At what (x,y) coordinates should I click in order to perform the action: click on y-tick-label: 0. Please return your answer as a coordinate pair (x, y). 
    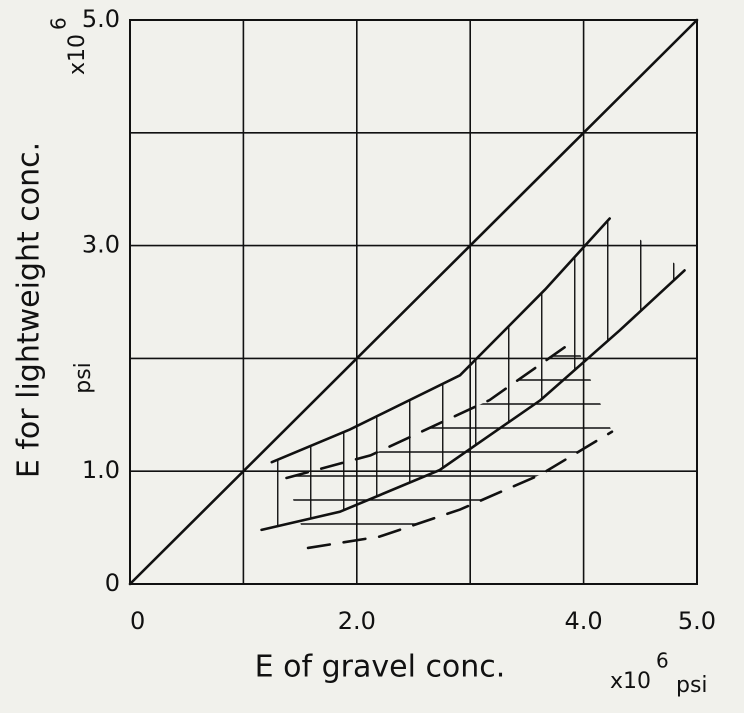
    Looking at the image, I should click on (112, 583).